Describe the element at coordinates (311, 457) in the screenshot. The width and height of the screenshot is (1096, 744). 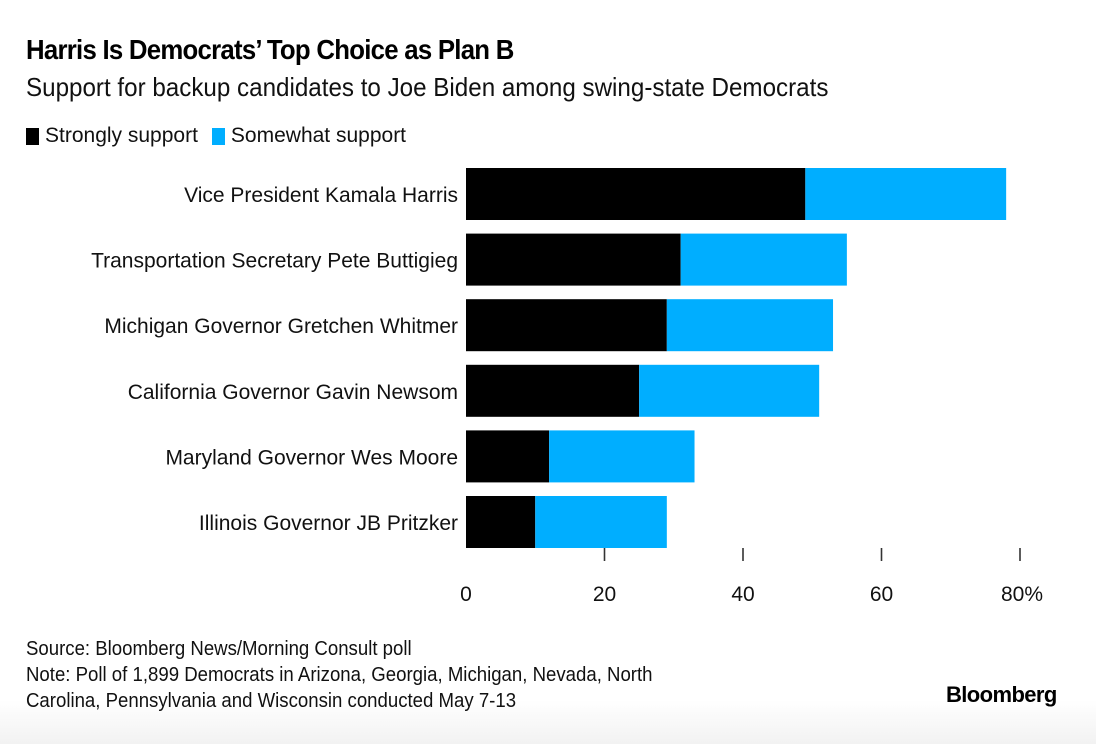
I see `category-label: Maryland Governor Wes Moore` at that location.